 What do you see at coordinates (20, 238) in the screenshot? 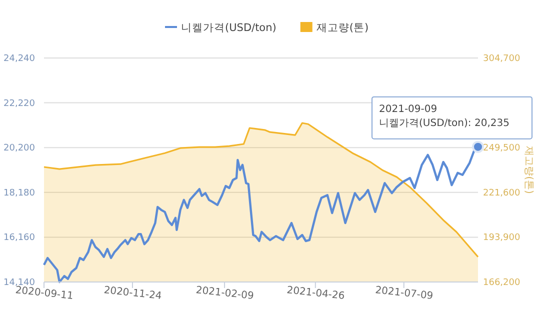
I see `y-tick-label: 16,160` at bounding box center [20, 238].